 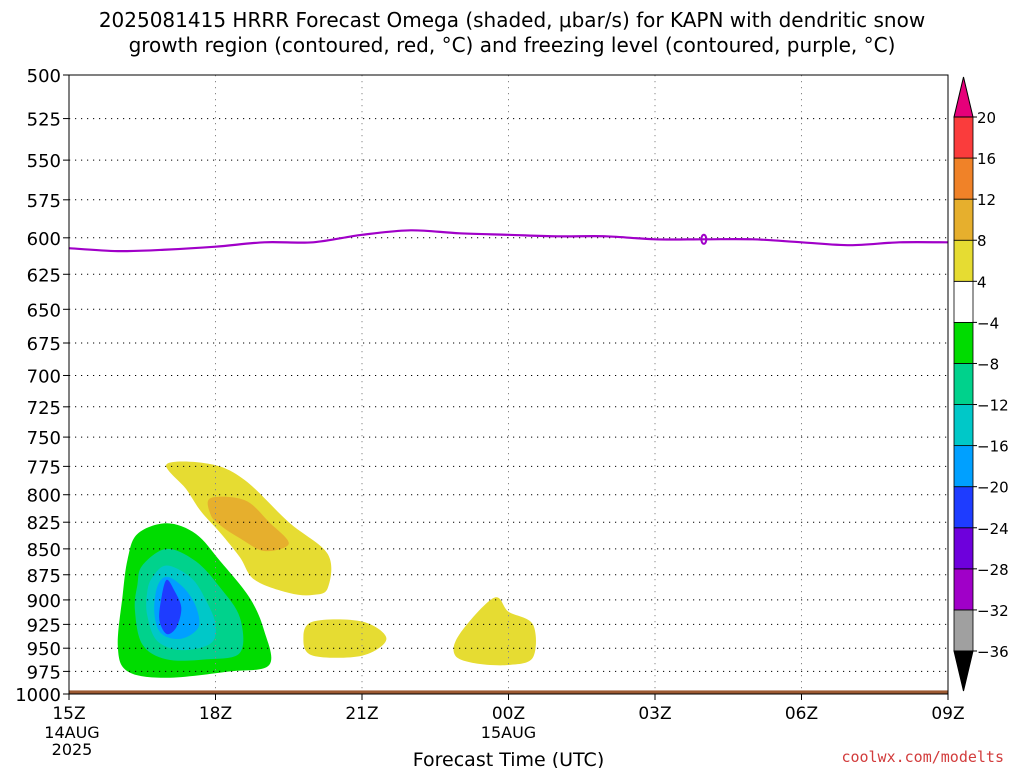 What do you see at coordinates (993, 488) in the screenshot?
I see `colorbar-label-4: −20` at bounding box center [993, 488].